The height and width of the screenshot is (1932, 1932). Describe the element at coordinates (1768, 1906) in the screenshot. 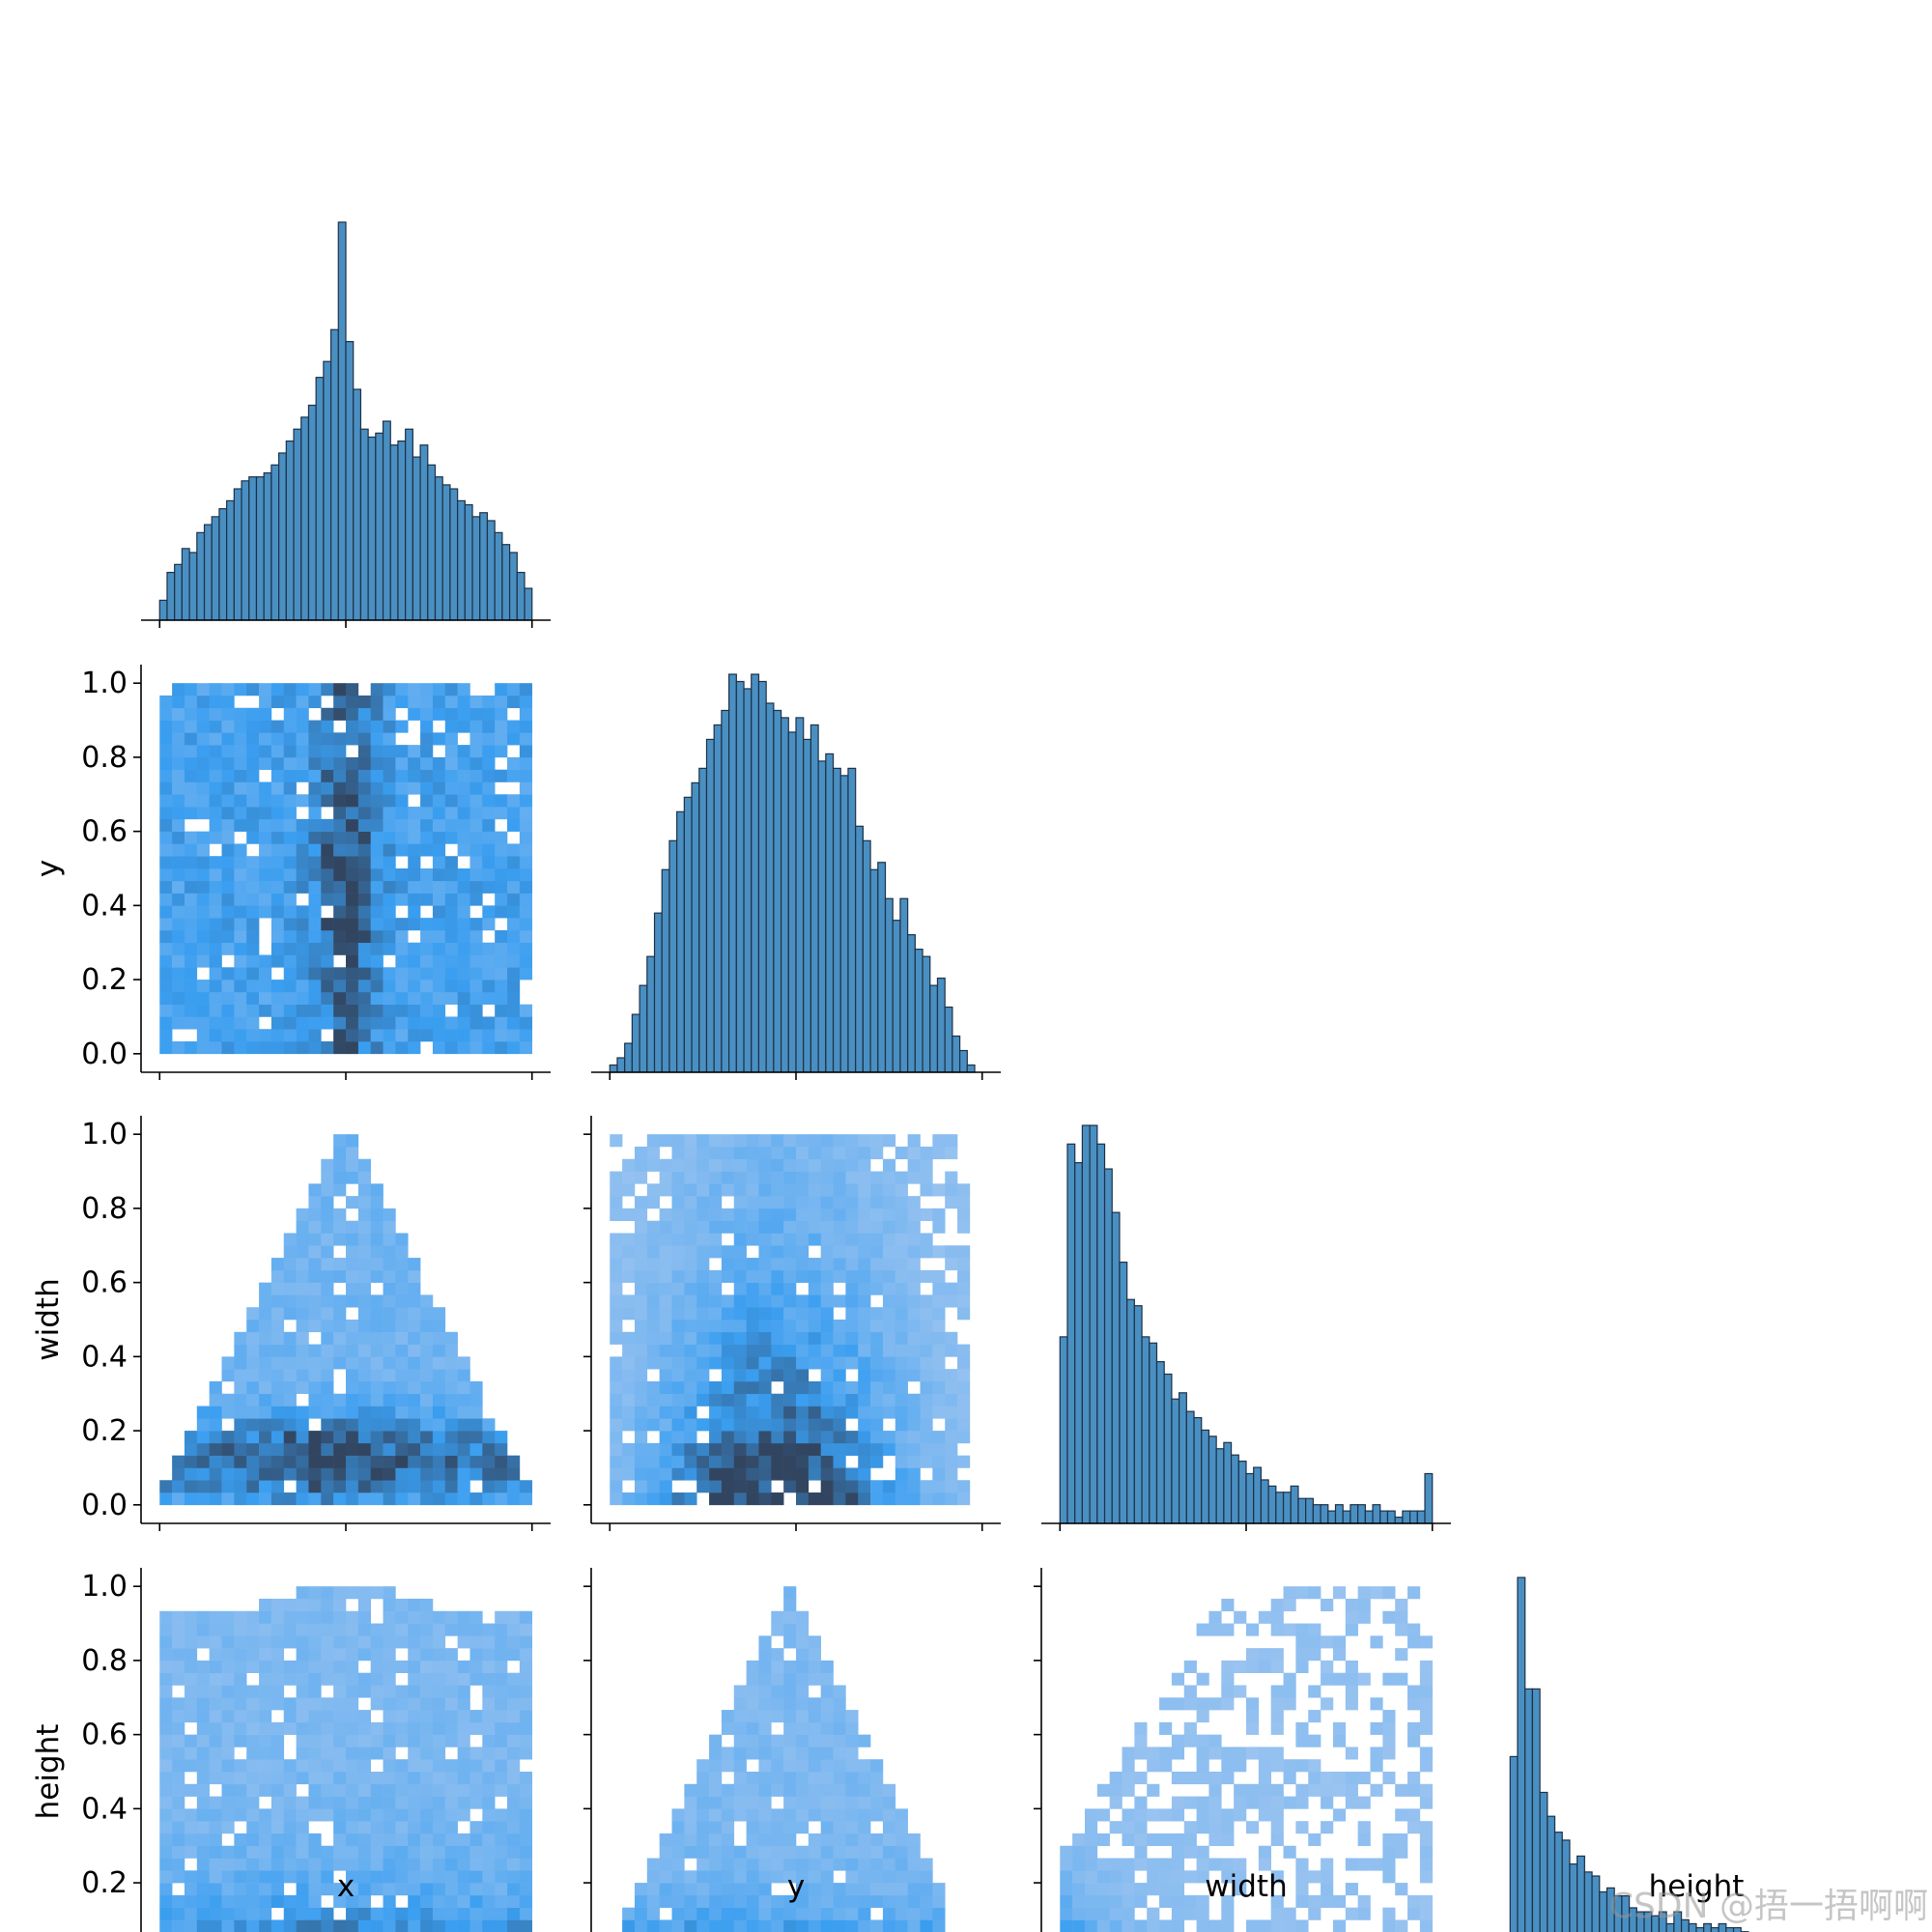

I see `watermark-text: CSDN @捂一捂啊啊` at that location.